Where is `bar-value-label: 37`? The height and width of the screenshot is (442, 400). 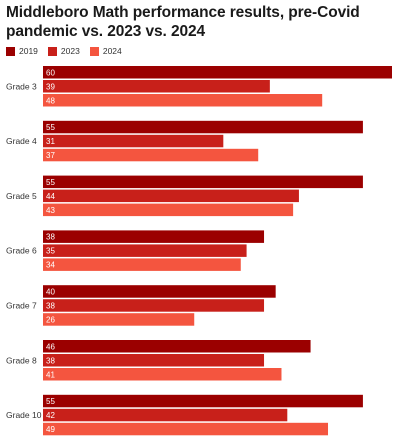 bar-value-label: 37 is located at coordinates (50, 155).